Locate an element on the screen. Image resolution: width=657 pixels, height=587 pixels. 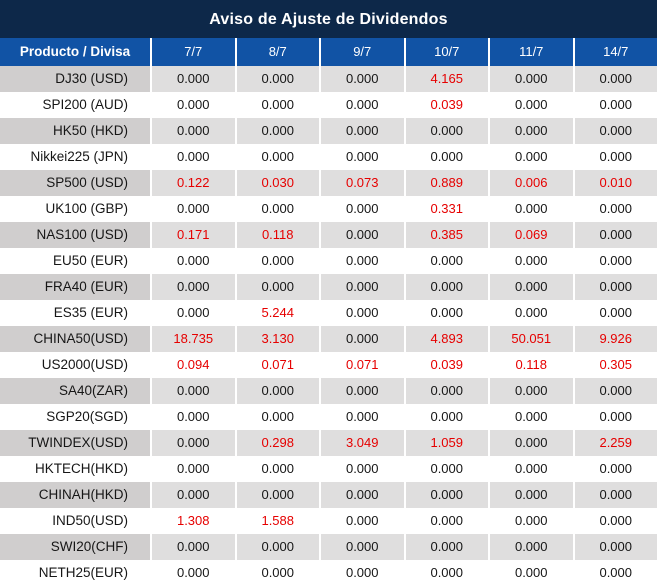
column-header-date-5: 11/7 is located at coordinates (530, 52).